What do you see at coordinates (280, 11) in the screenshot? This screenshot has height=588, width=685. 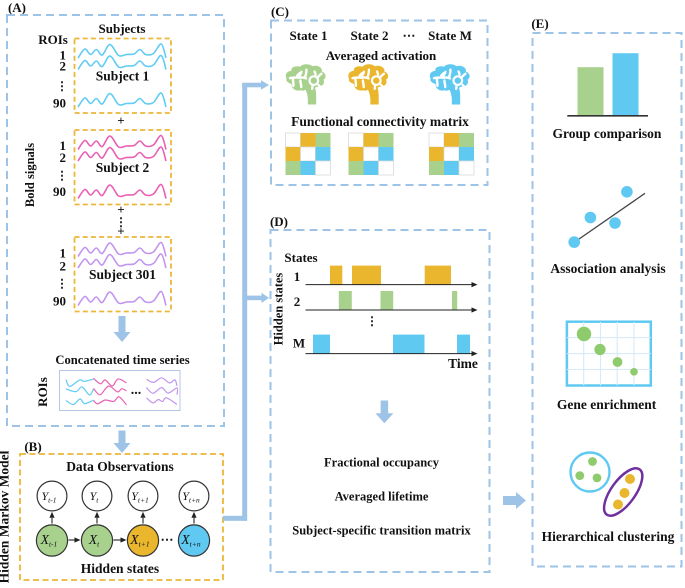 I see `svg-text: (C)` at bounding box center [280, 11].